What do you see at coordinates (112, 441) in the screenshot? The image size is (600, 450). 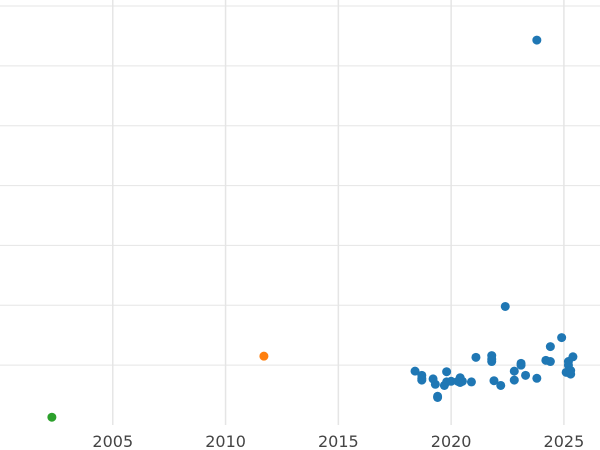 I see `x-tick-label: 2005` at bounding box center [112, 441].